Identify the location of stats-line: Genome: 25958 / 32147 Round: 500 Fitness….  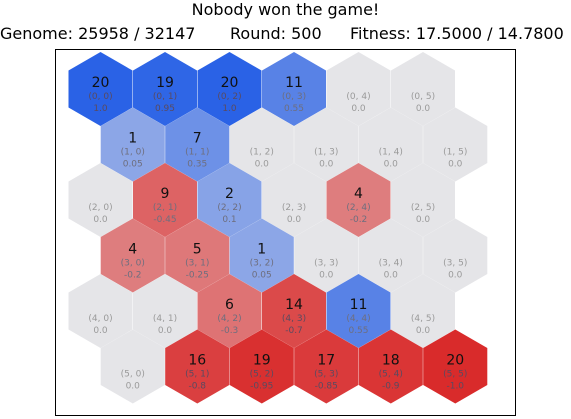
(285, 34).